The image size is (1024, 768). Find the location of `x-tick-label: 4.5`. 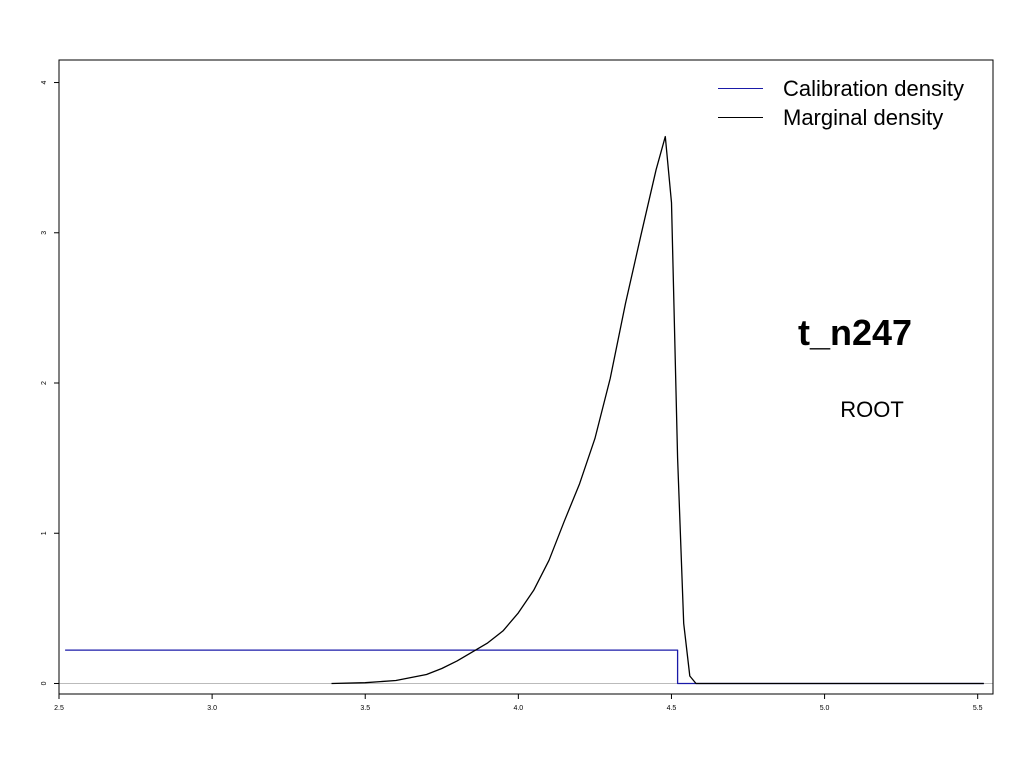

x-tick-label: 4.5 is located at coordinates (672, 708).